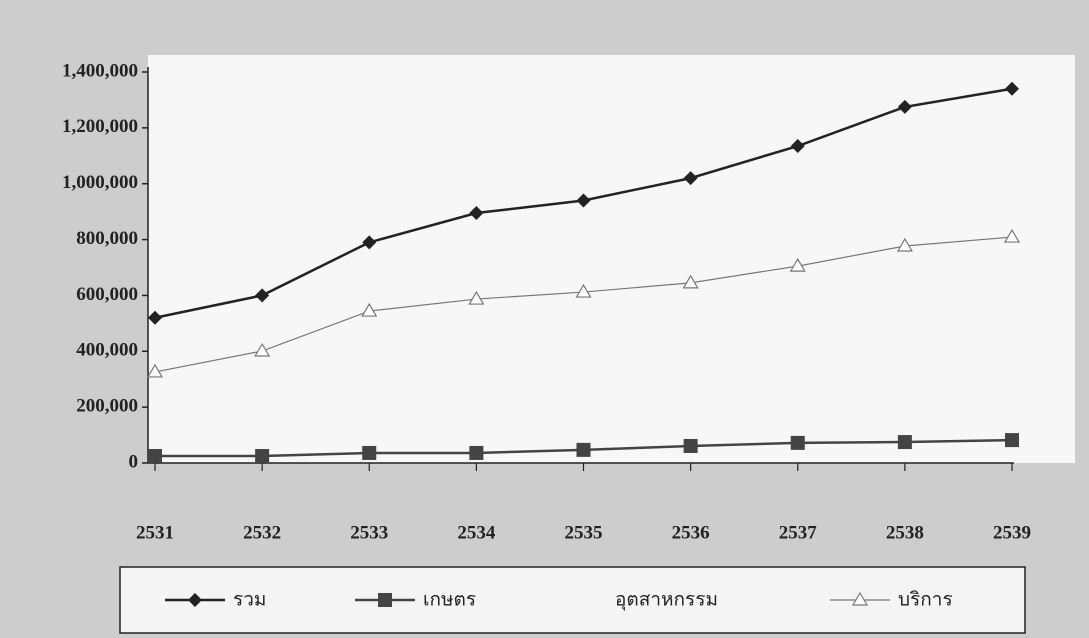  I want to click on y-tick-label: 800,000, so click(107, 238).